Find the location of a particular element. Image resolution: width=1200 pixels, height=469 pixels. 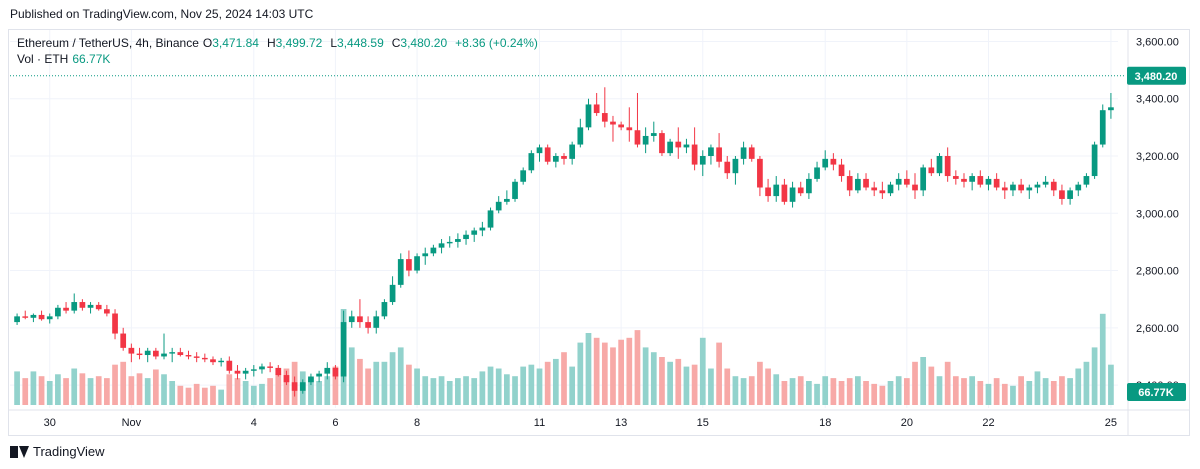

x-tick-label: 13 is located at coordinates (621, 423).